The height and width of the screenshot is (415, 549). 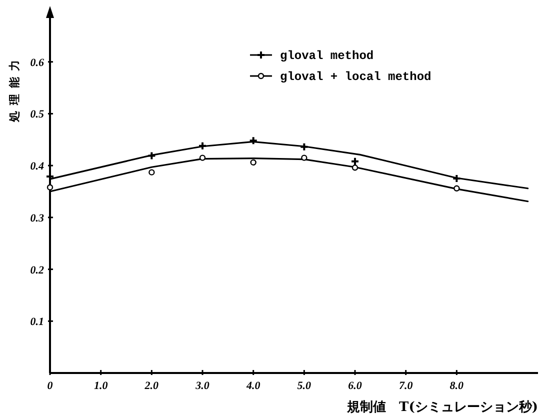 What do you see at coordinates (37, 218) in the screenshot?
I see `y-tick-label: 0.3` at bounding box center [37, 218].